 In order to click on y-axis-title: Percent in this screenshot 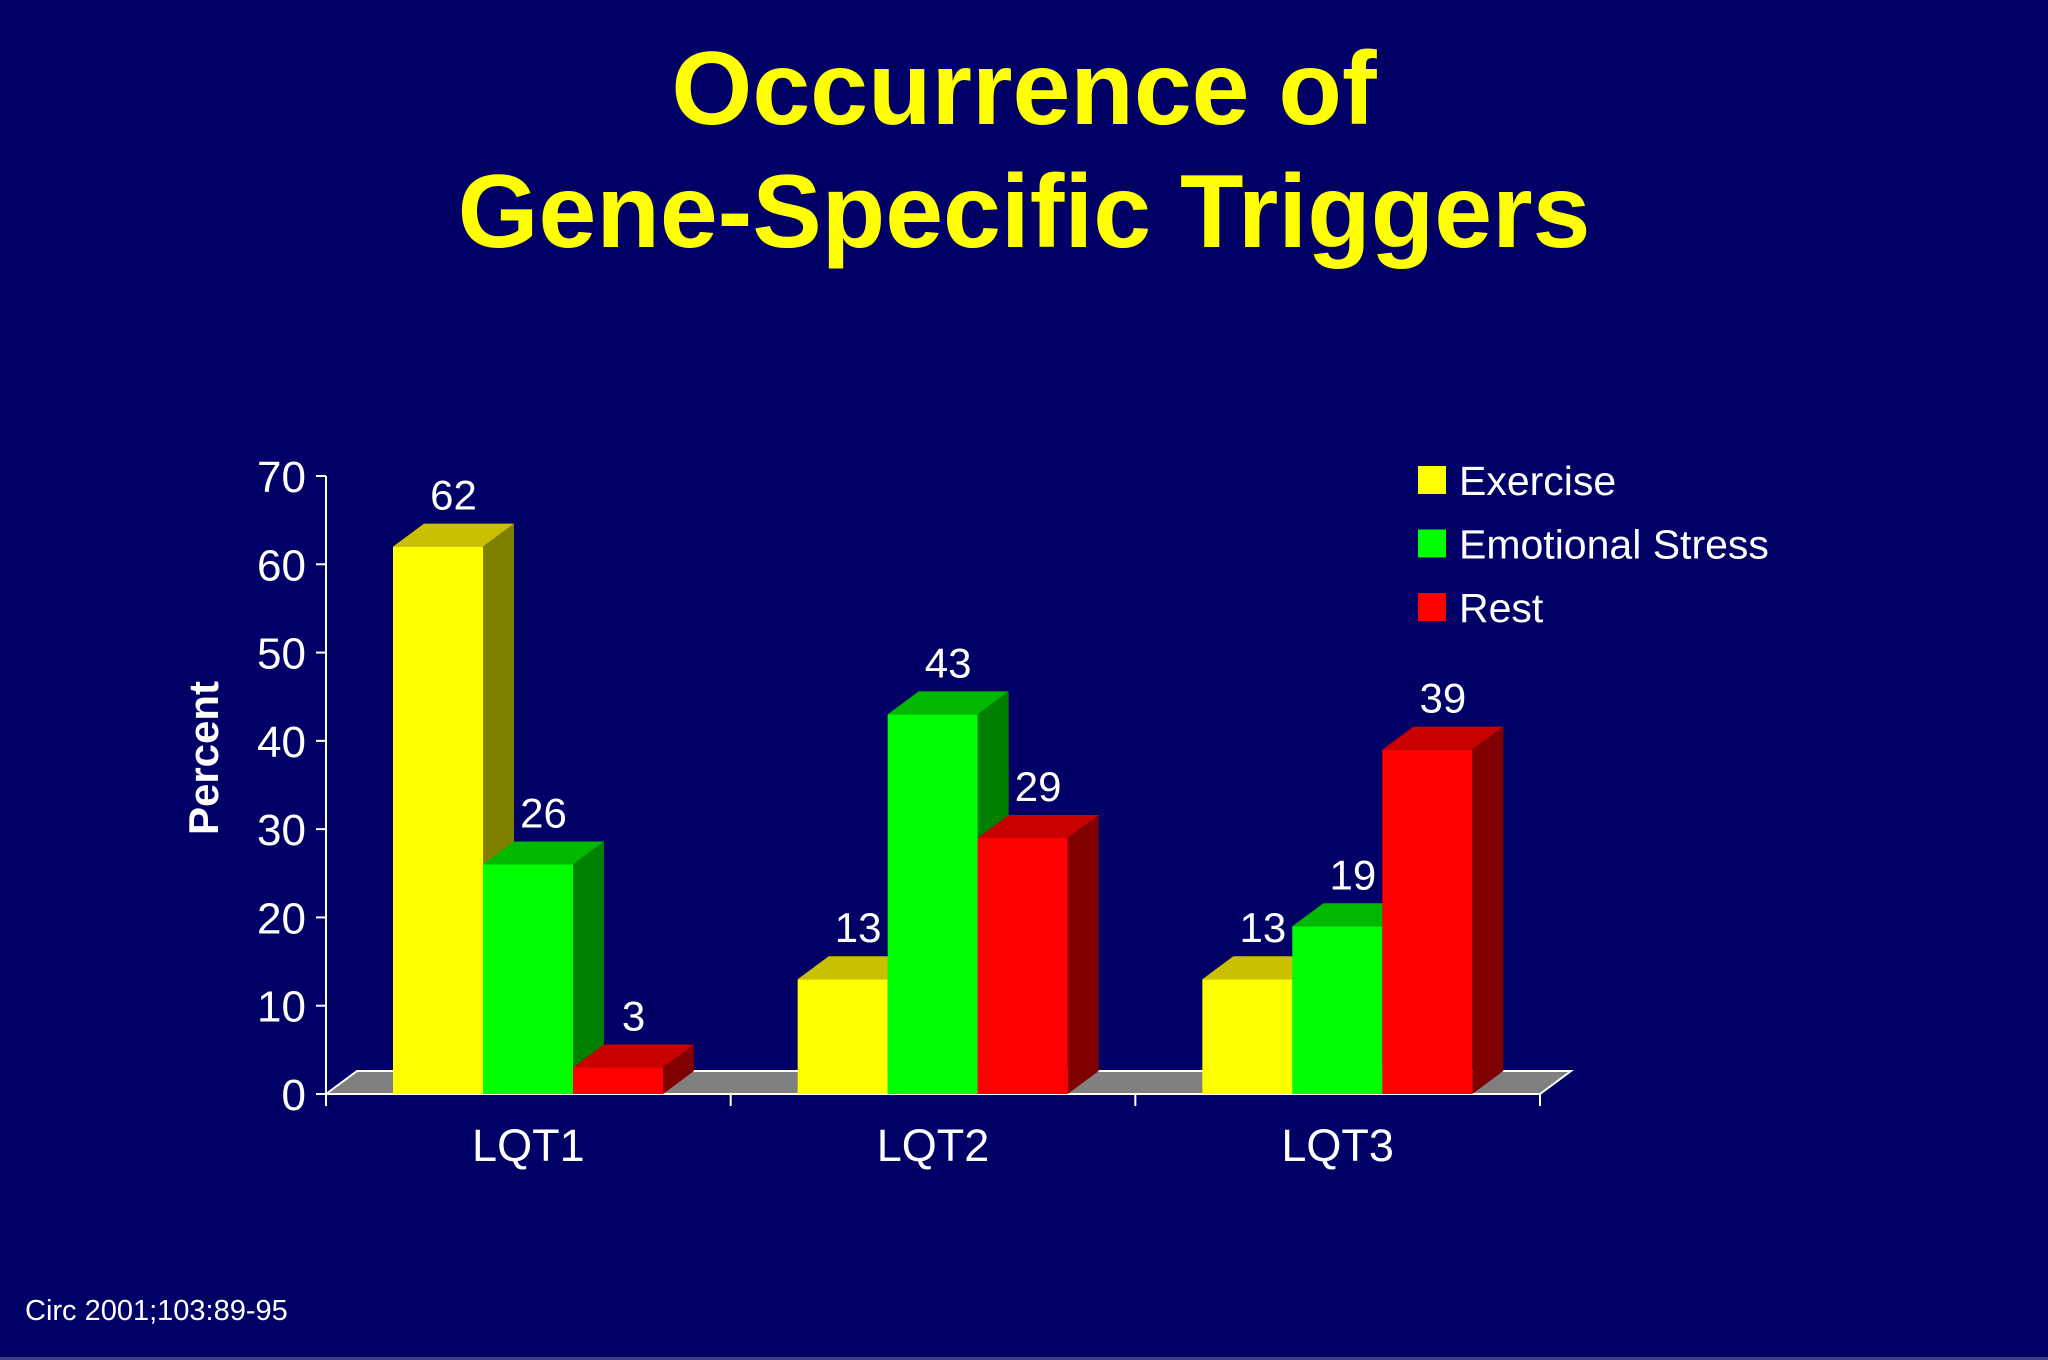, I will do `click(203, 758)`.